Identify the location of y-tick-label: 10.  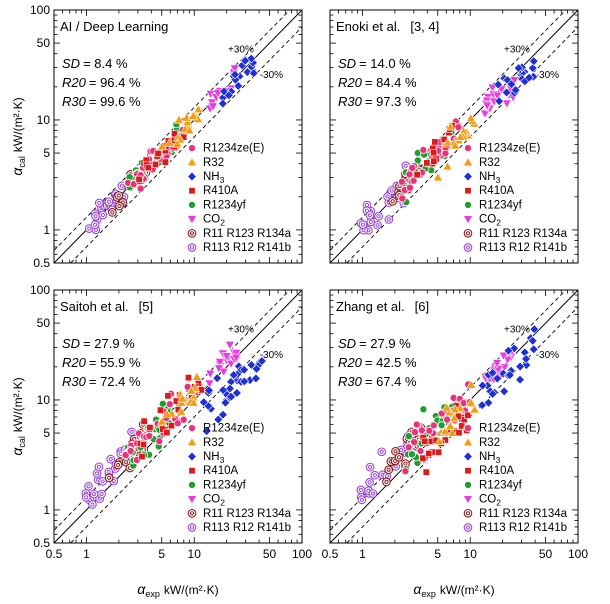
(44, 120).